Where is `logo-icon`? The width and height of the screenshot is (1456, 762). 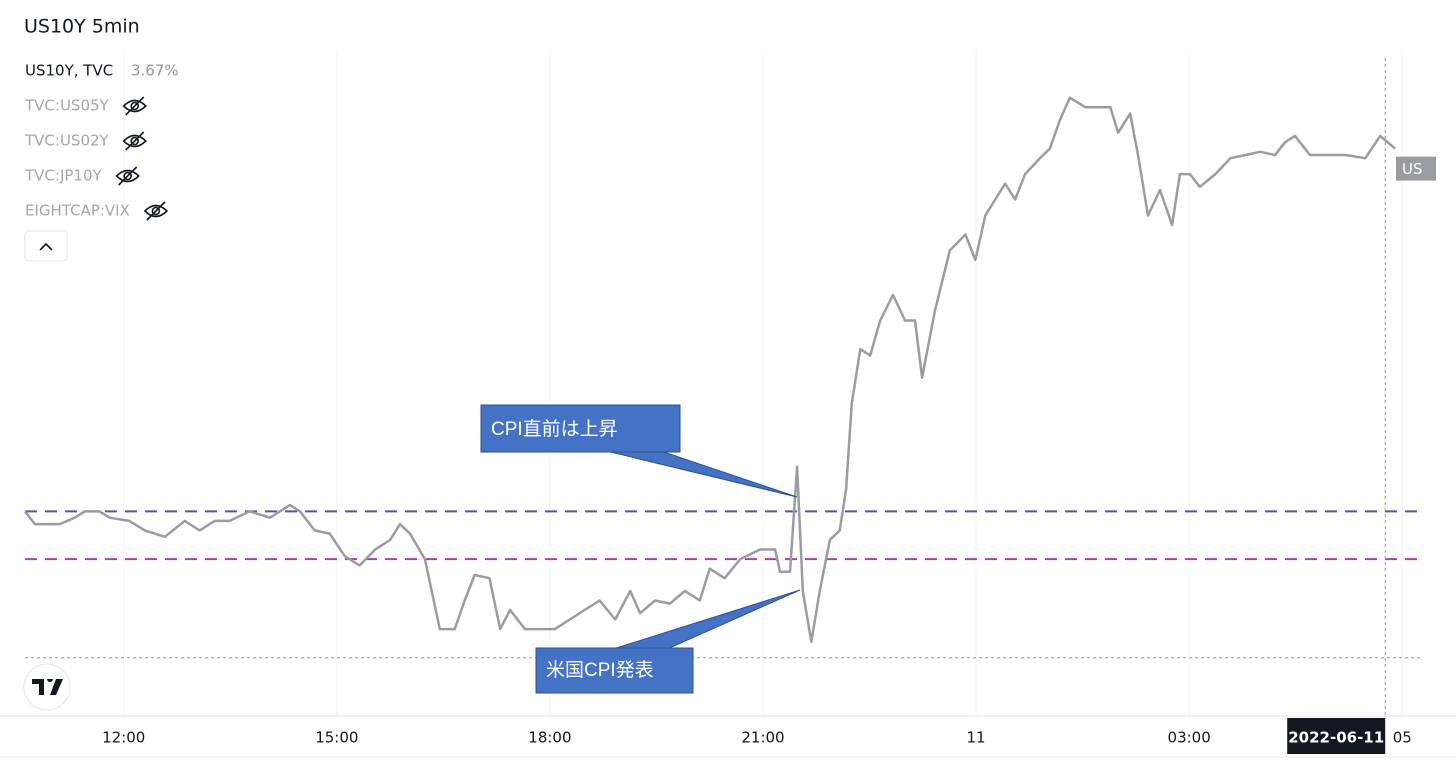 logo-icon is located at coordinates (47, 687).